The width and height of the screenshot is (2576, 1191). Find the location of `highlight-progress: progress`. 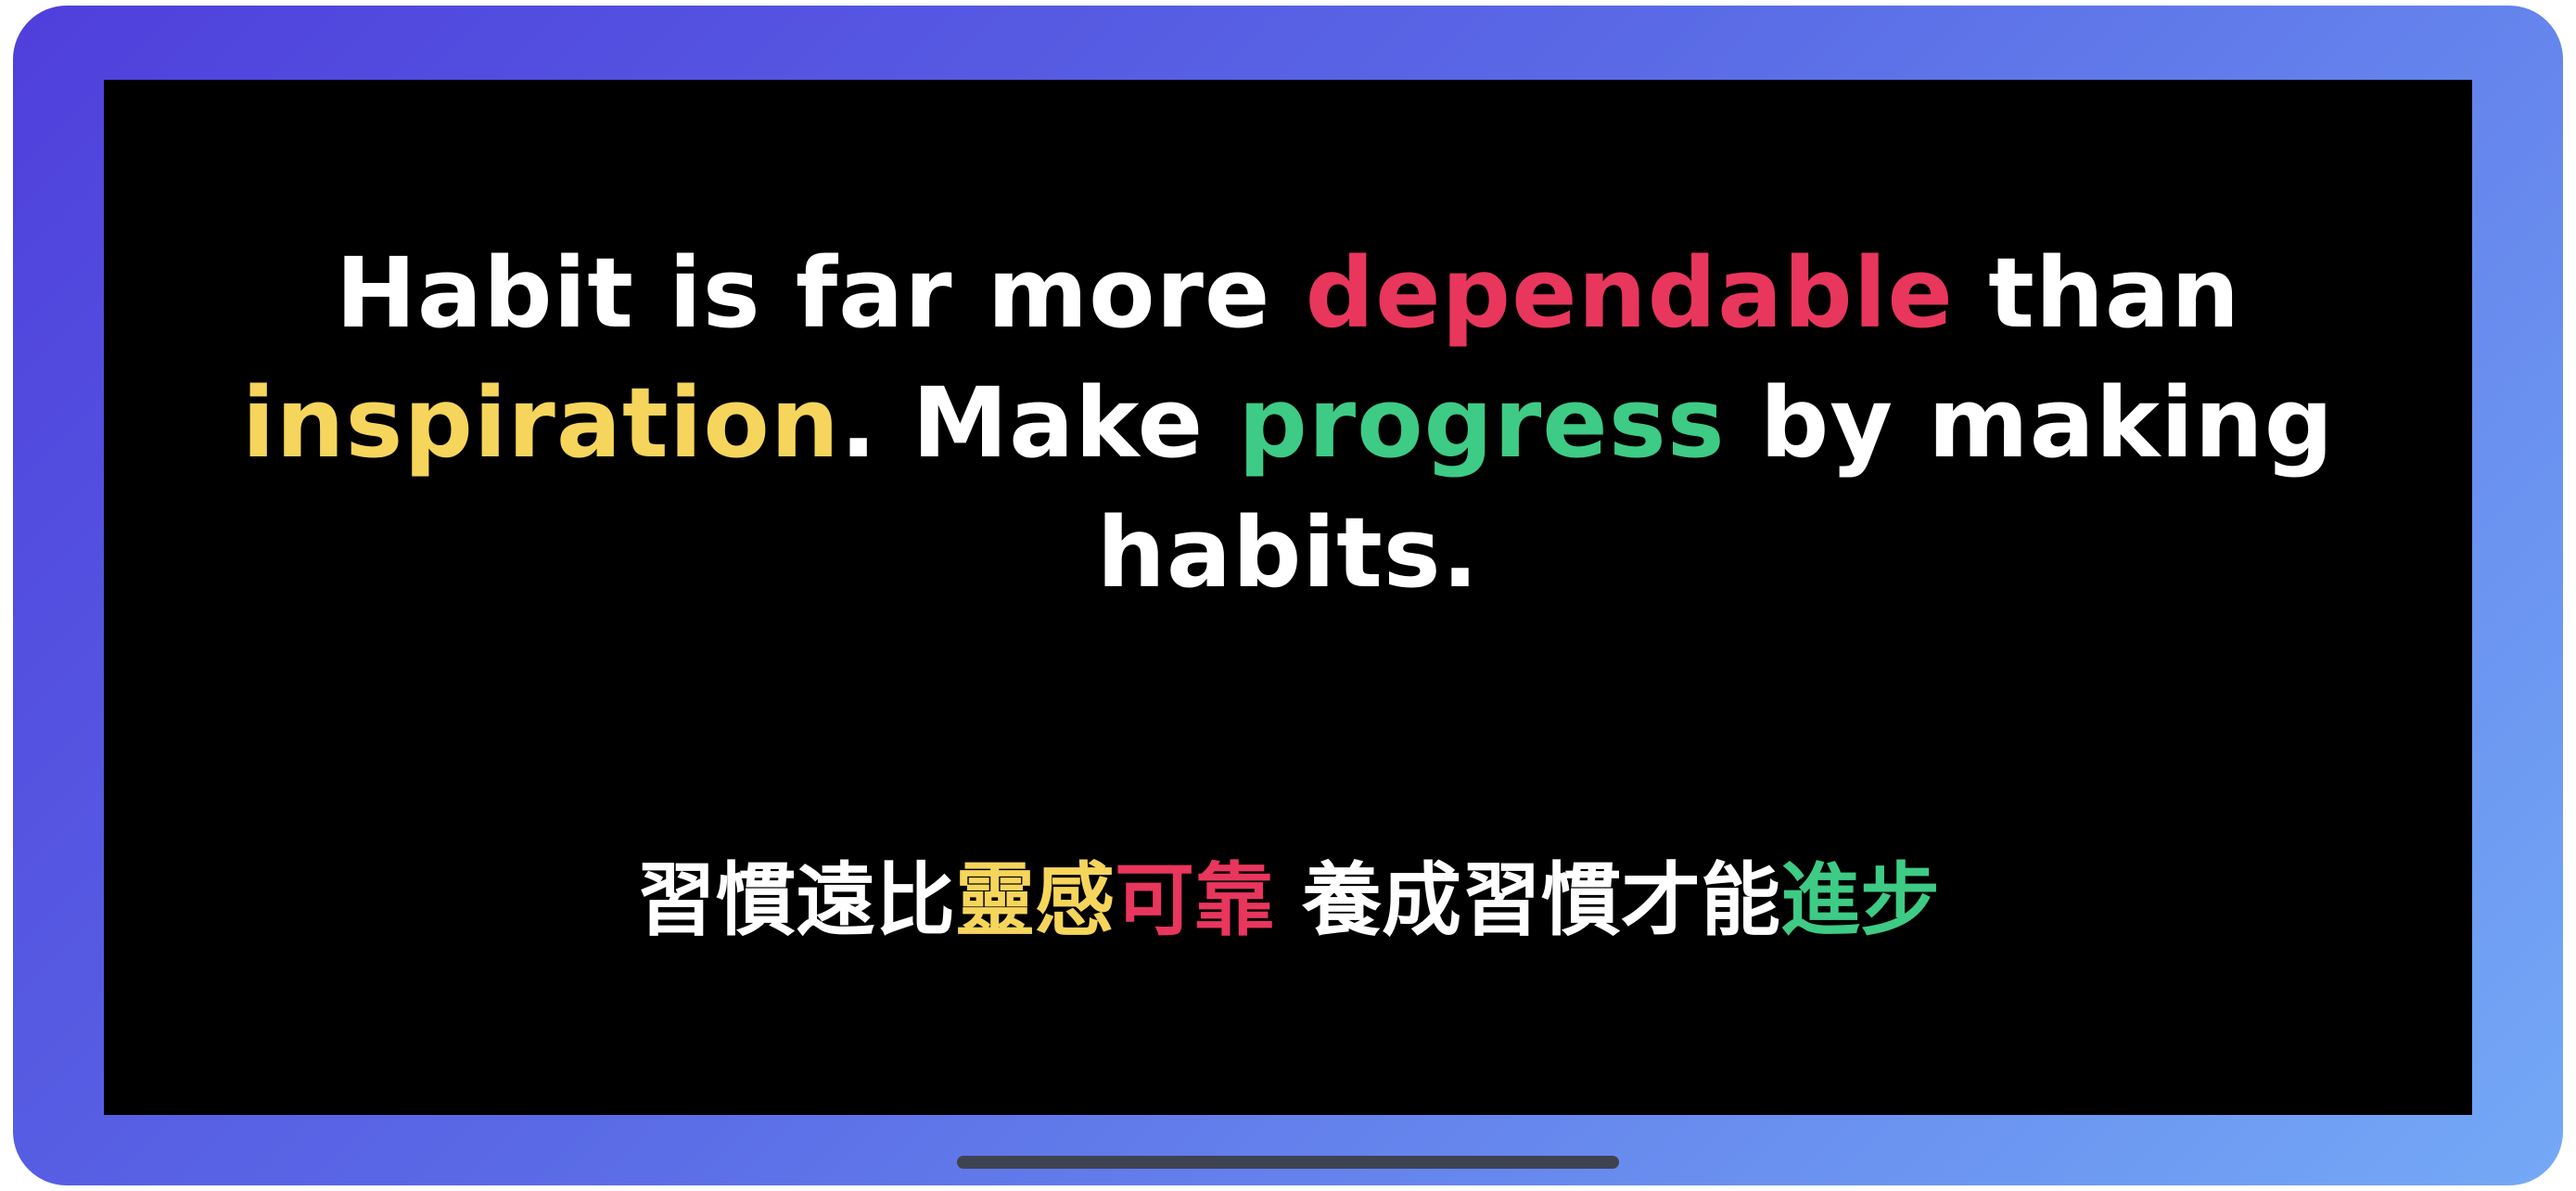

highlight-progress: progress is located at coordinates (1481, 423).